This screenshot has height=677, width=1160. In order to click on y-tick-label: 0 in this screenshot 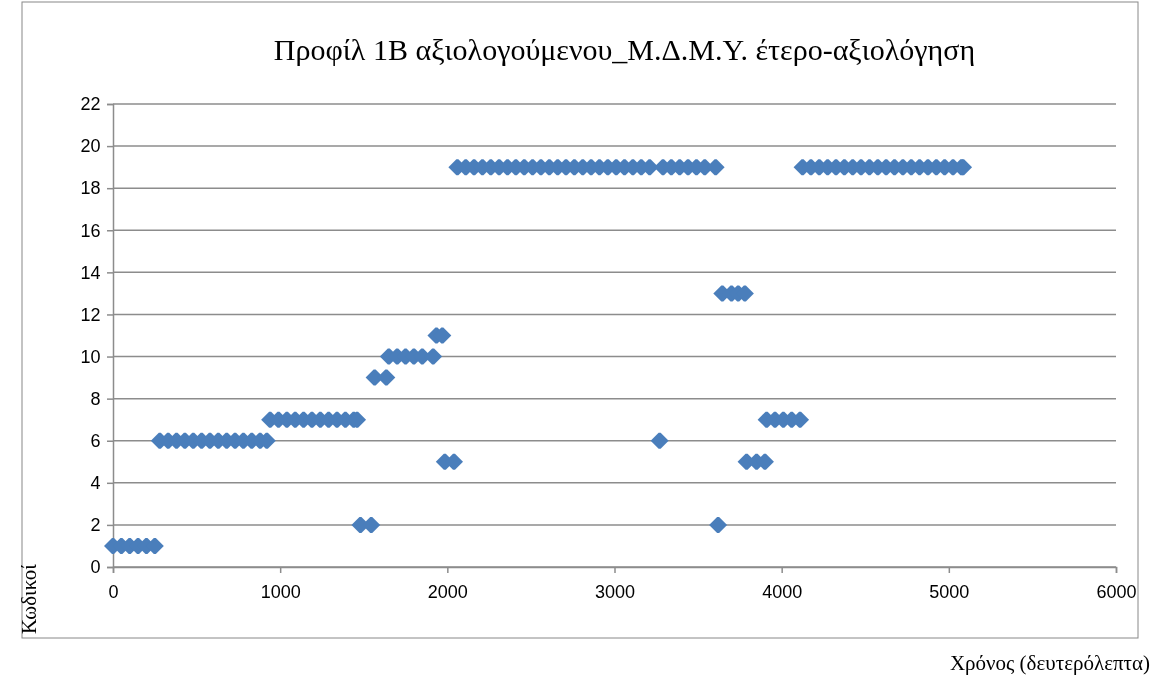, I will do `click(95, 567)`.